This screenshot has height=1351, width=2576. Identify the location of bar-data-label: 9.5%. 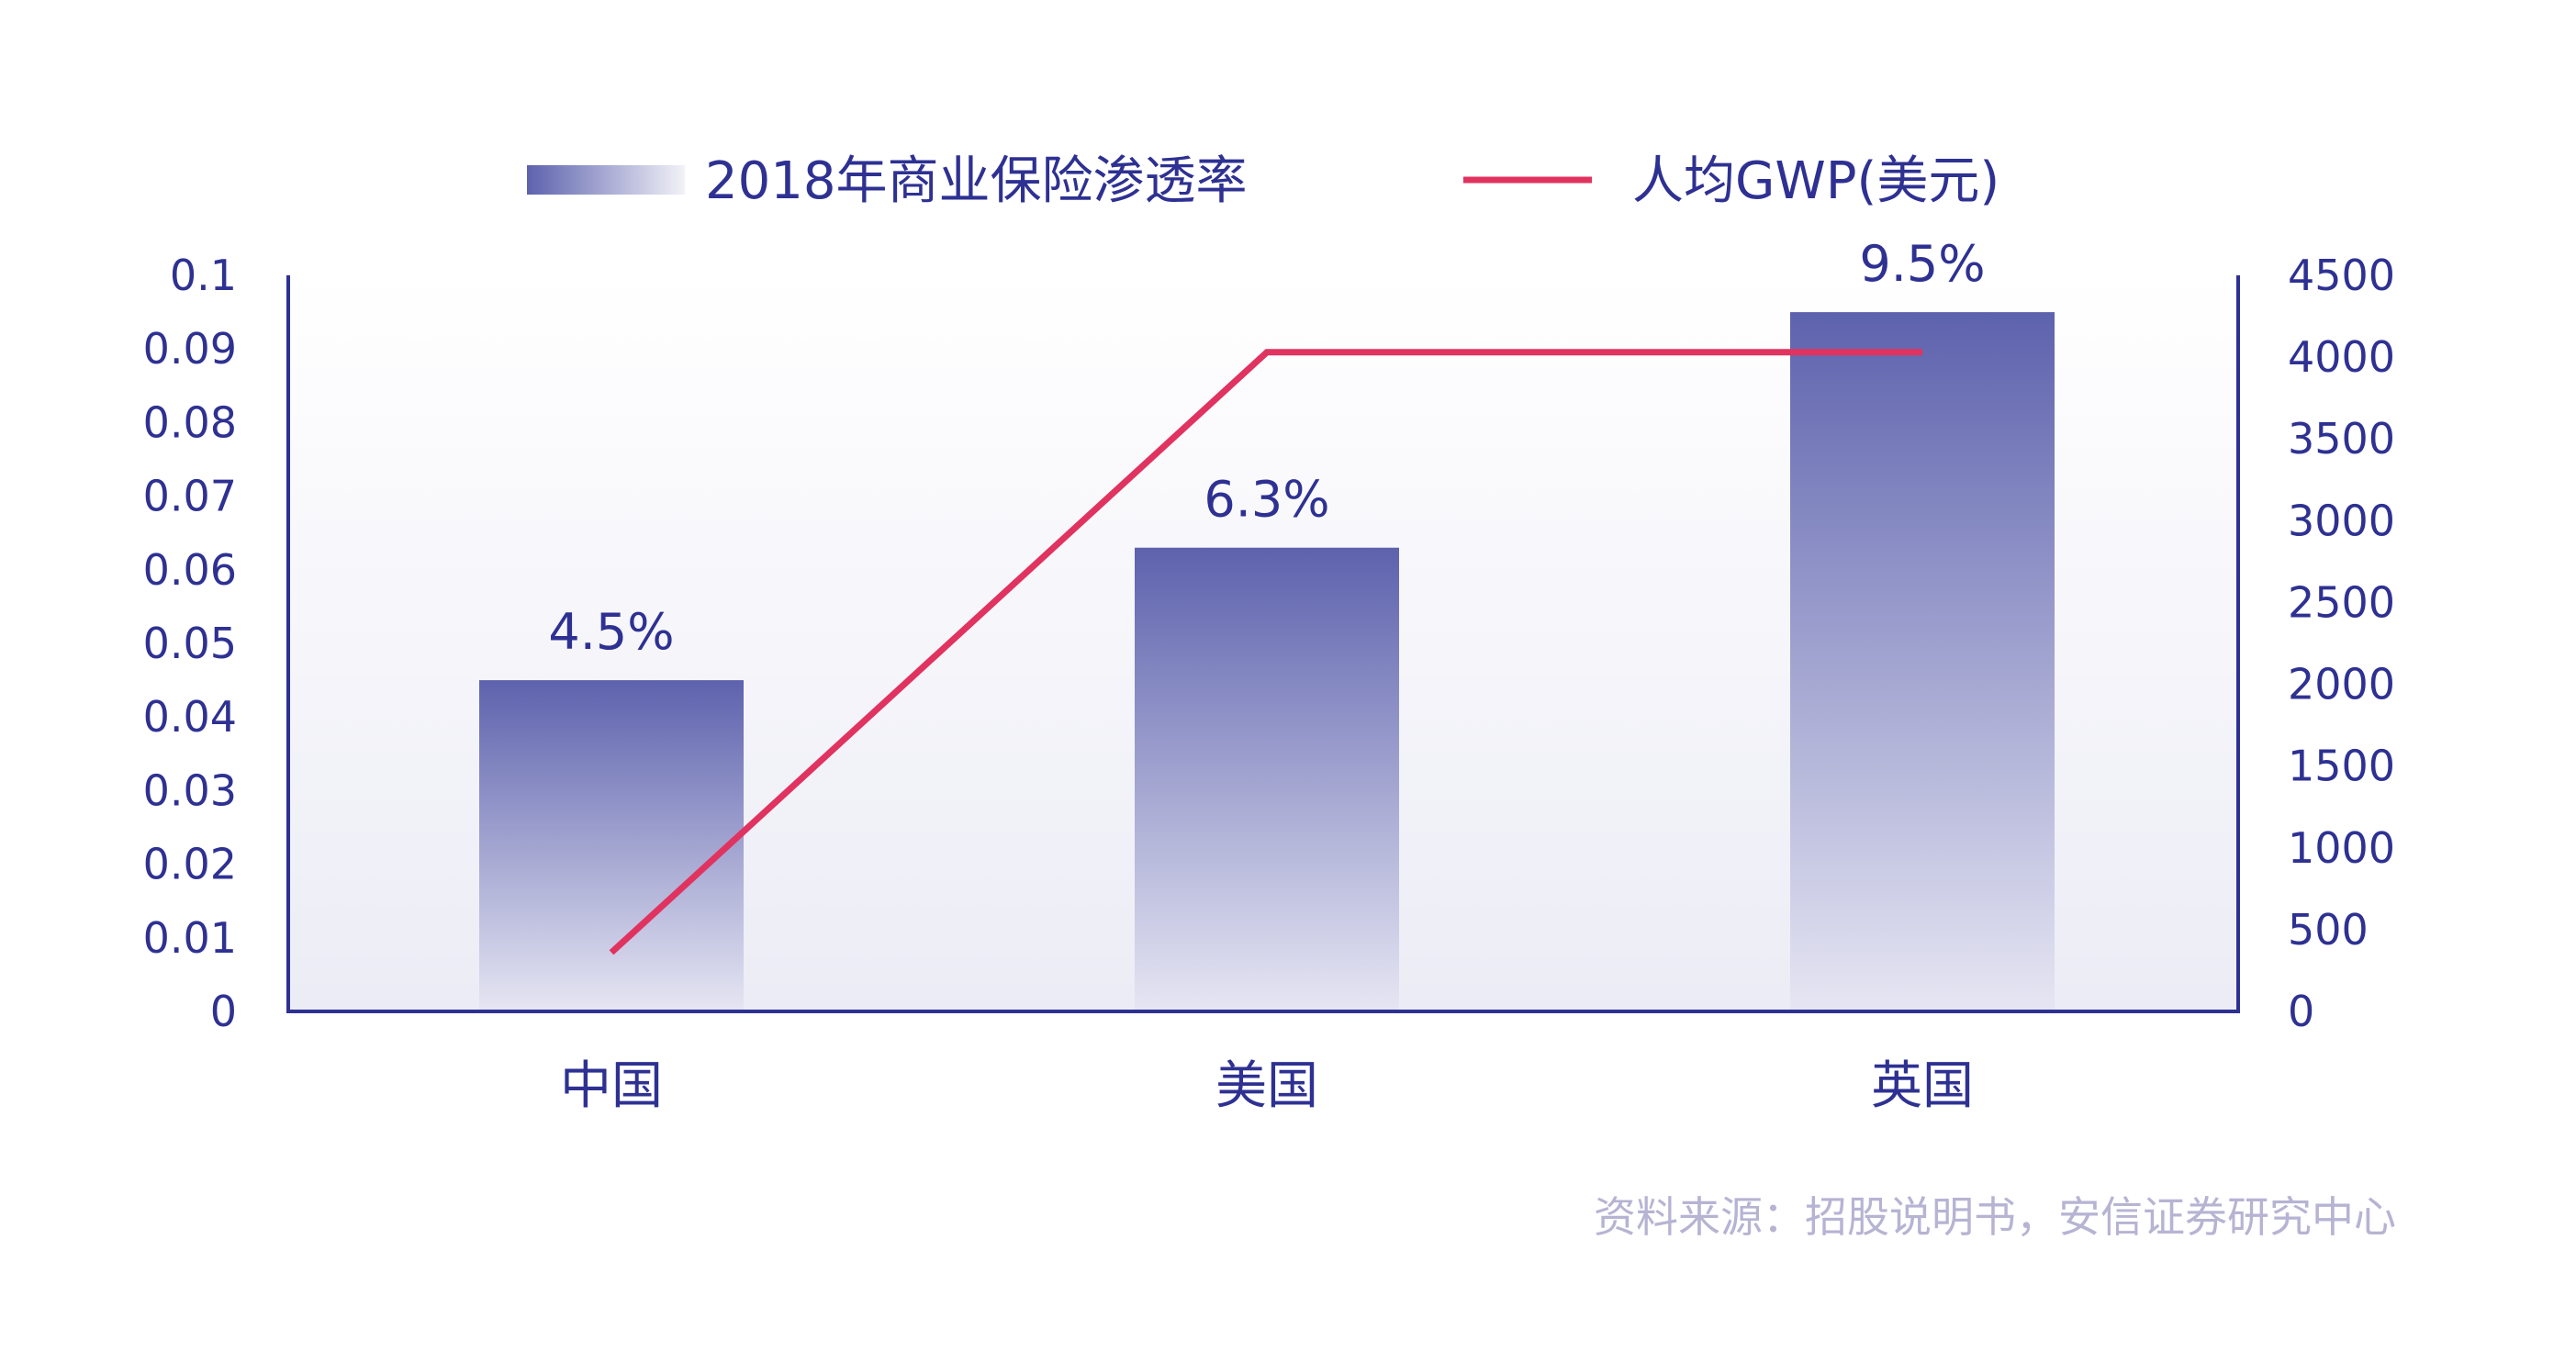
(1922, 264).